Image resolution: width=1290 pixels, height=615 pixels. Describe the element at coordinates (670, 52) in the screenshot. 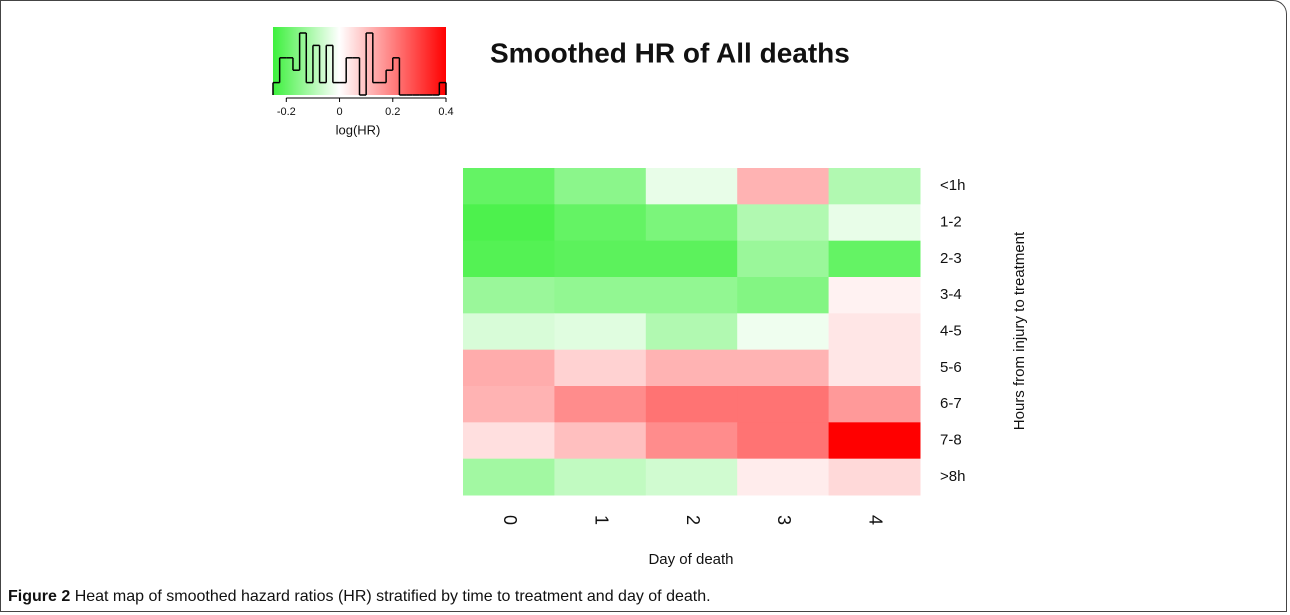

I see `chart-title: Smoothed HR of All deaths` at that location.